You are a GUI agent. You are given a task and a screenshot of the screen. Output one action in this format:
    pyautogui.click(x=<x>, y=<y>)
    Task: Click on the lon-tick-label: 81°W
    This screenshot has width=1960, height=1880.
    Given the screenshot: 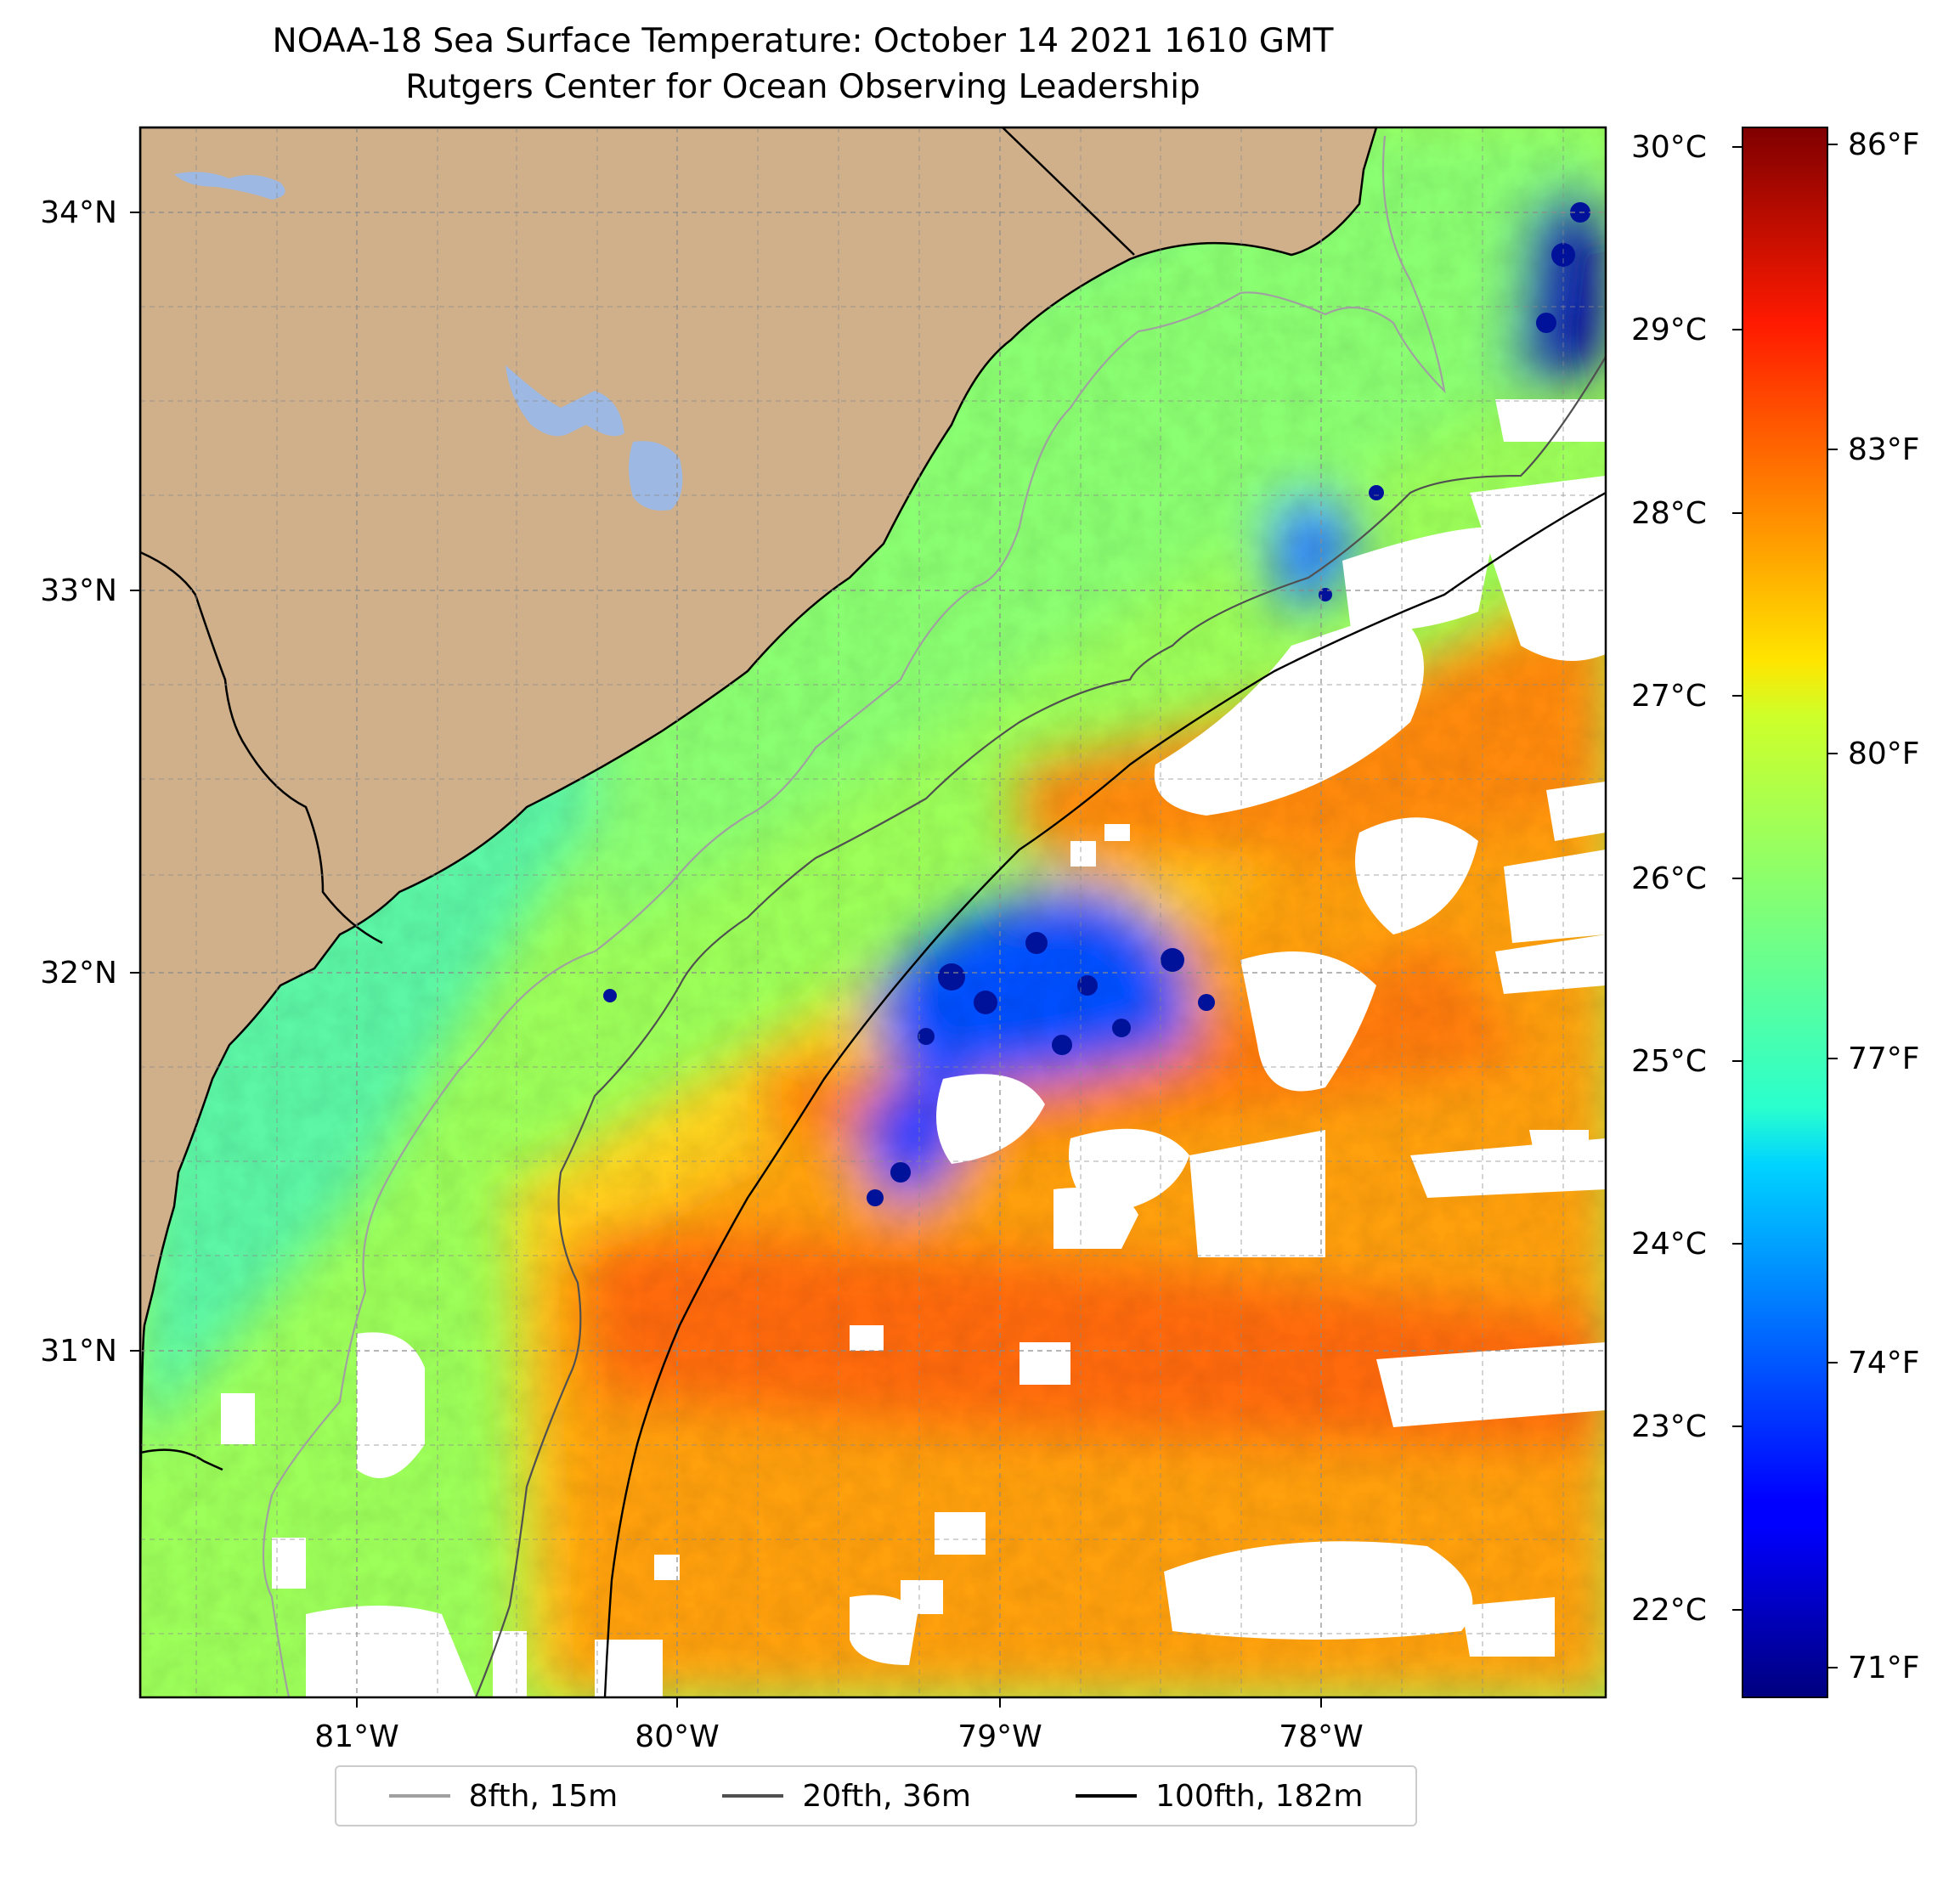 What is the action you would take?
    pyautogui.click(x=356, y=1737)
    